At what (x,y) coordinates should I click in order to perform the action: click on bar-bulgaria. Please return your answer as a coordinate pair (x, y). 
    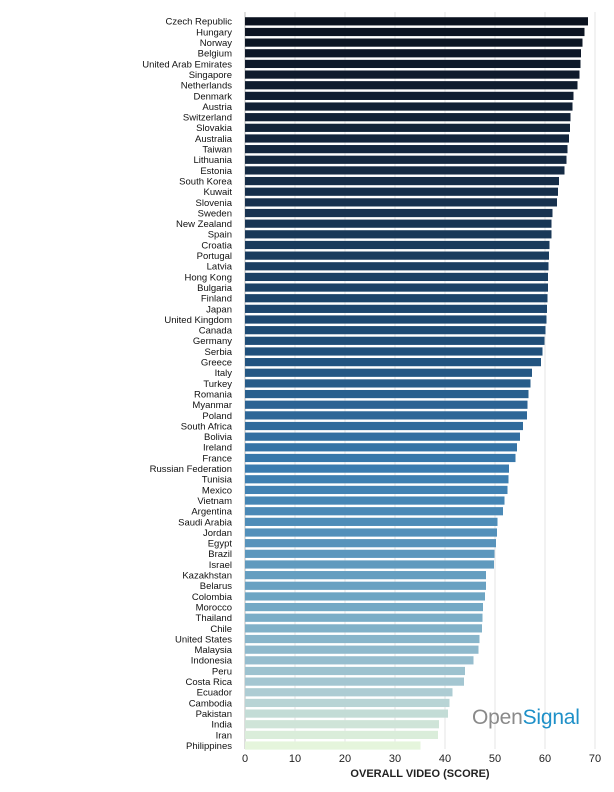
    Looking at the image, I should click on (396, 287).